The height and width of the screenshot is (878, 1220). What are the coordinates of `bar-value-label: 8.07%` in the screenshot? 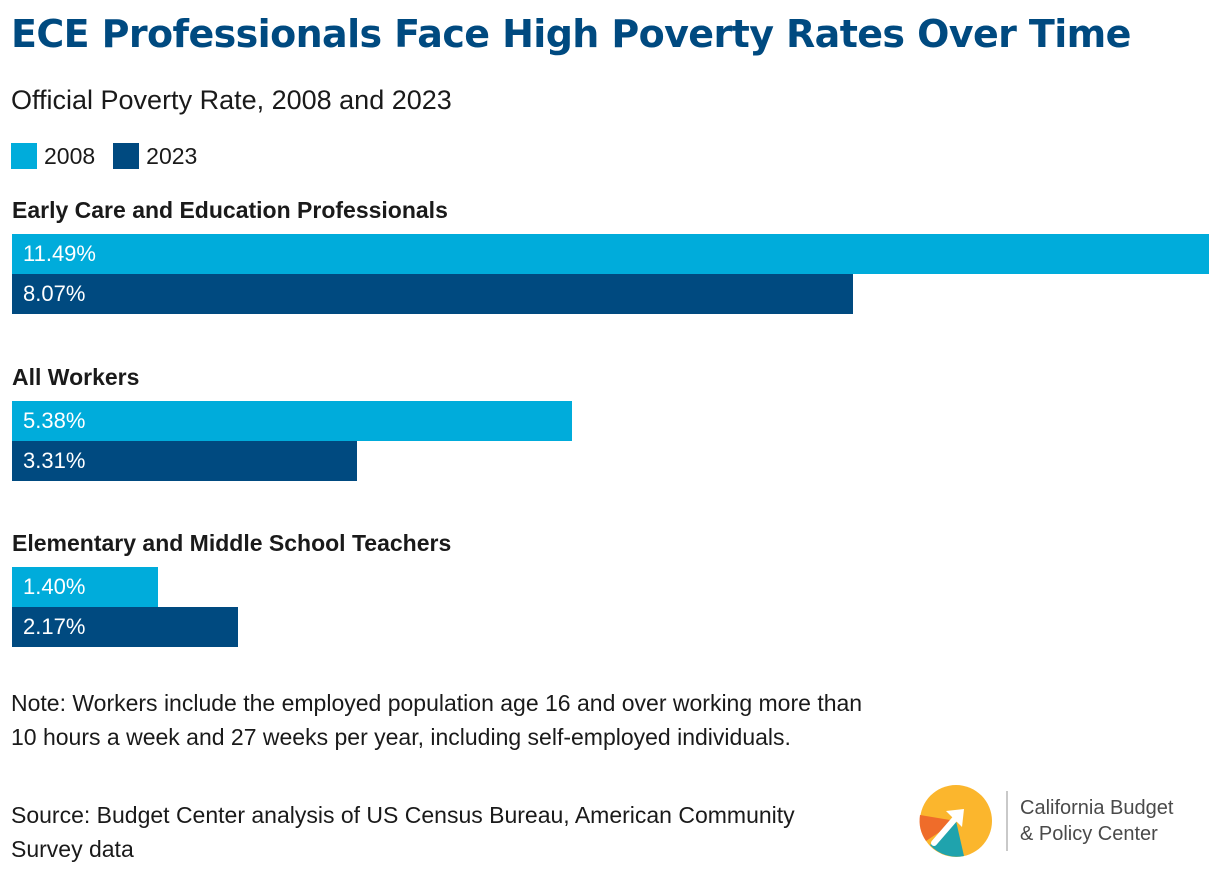 It's located at (54, 293).